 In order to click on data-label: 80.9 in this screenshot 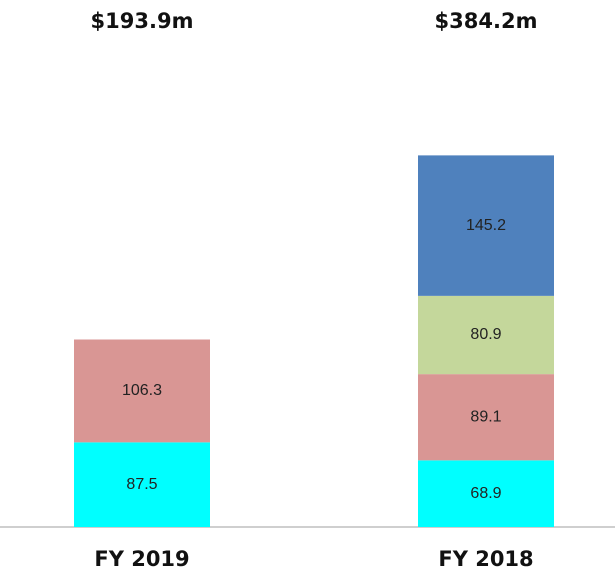, I will do `click(485, 334)`.